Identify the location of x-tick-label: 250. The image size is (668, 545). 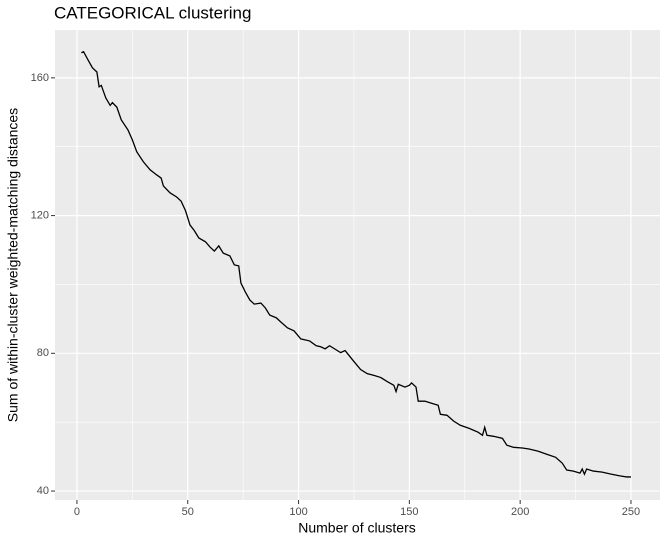
(631, 512).